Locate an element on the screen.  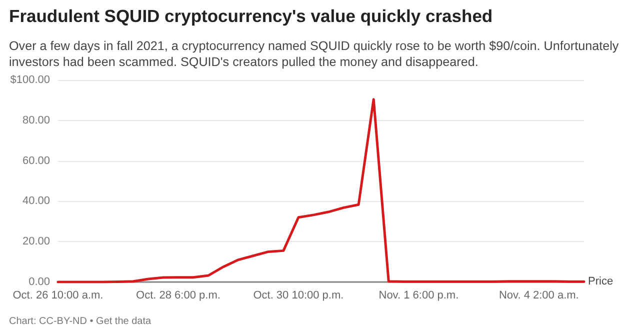
y-tick-label: 80.00 is located at coordinates (36, 120).